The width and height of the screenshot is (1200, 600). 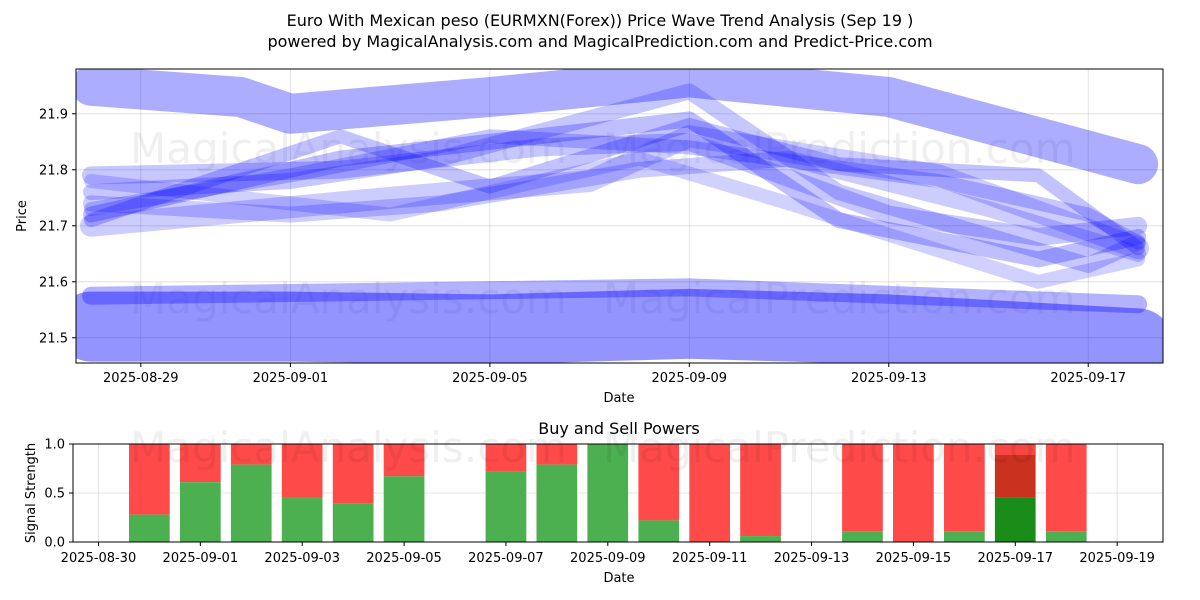 What do you see at coordinates (914, 558) in the screenshot?
I see `power-x-tick-label: 2025-09-15` at bounding box center [914, 558].